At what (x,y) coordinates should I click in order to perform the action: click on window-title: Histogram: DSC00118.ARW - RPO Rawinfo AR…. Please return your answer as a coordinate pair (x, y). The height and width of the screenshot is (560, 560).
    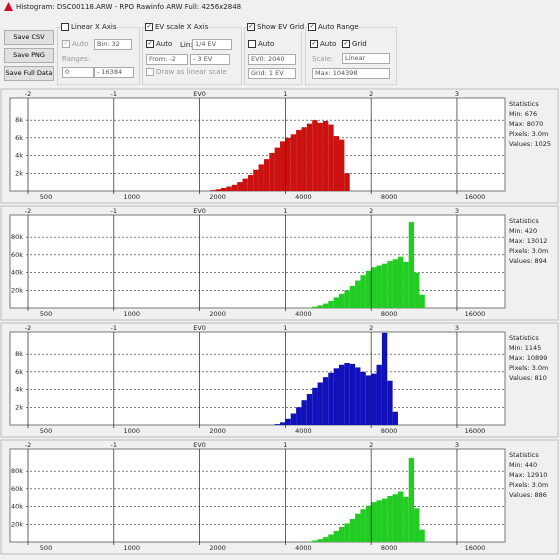
    Looking at the image, I should click on (129, 7).